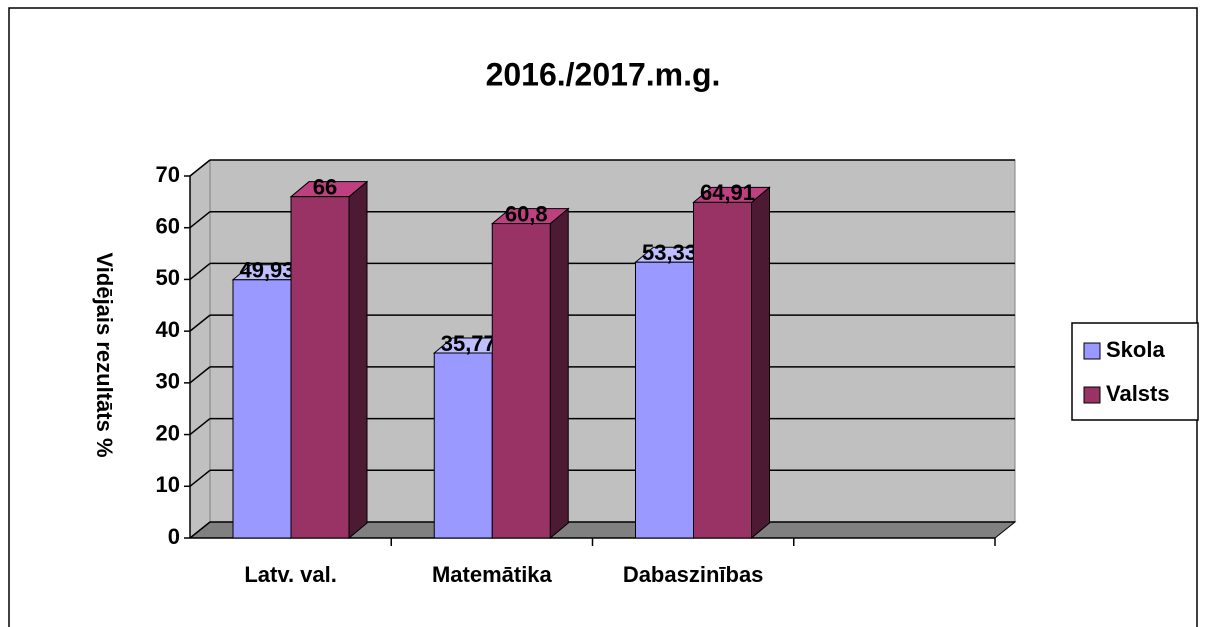  I want to click on x-tick-label: Matemātika, so click(492, 574).